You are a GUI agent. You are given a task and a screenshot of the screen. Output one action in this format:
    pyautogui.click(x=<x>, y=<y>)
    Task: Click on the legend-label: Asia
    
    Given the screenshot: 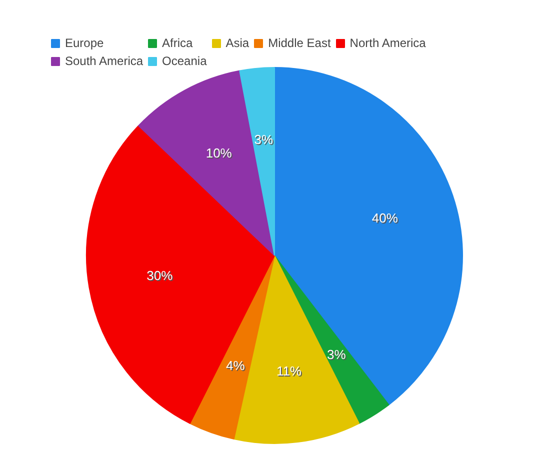 What is the action you would take?
    pyautogui.click(x=238, y=43)
    